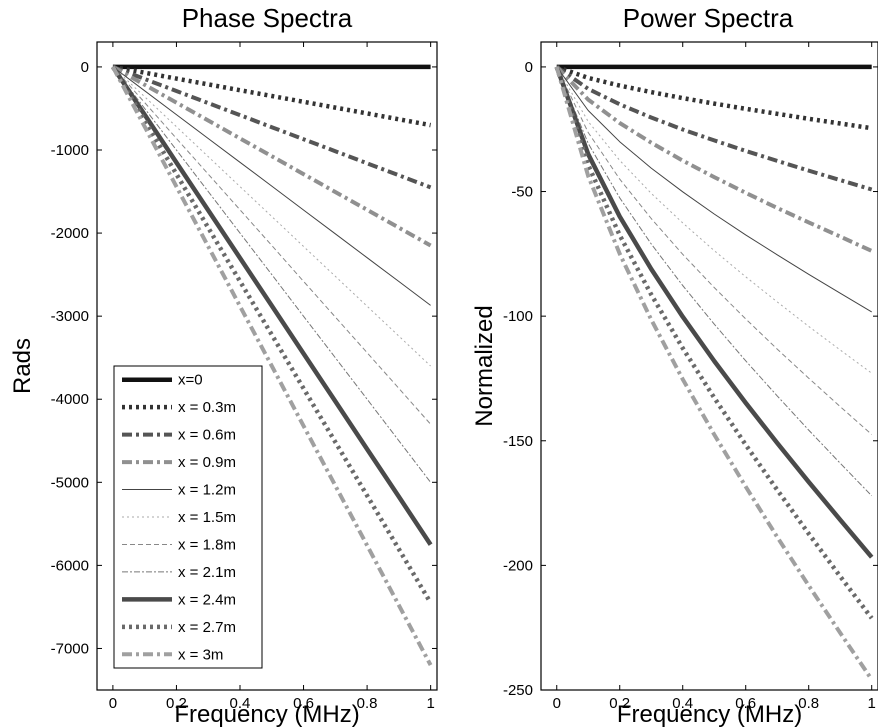  I want to click on legend-label: x = 3m, so click(200, 654).